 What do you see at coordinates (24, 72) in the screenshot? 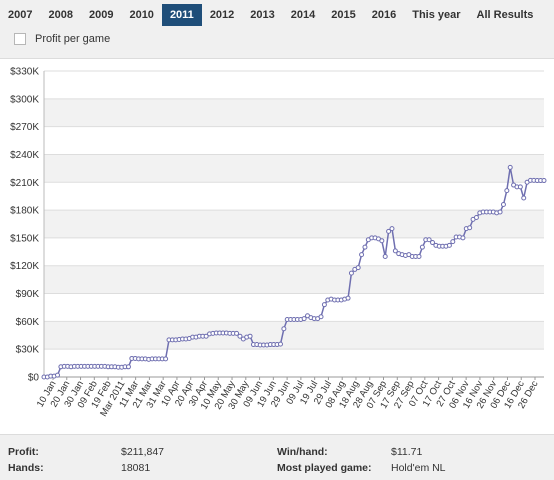
I see `y-tick-label: $330K` at bounding box center [24, 72].